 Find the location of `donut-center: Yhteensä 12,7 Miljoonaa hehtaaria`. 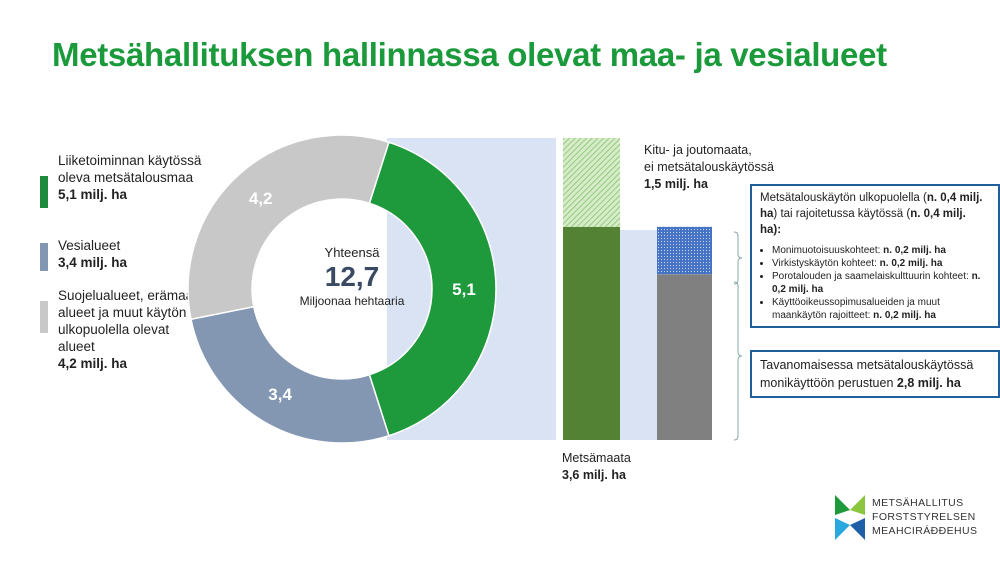

donut-center: Yhteensä 12,7 Miljoonaa hehtaaria is located at coordinates (352, 276).